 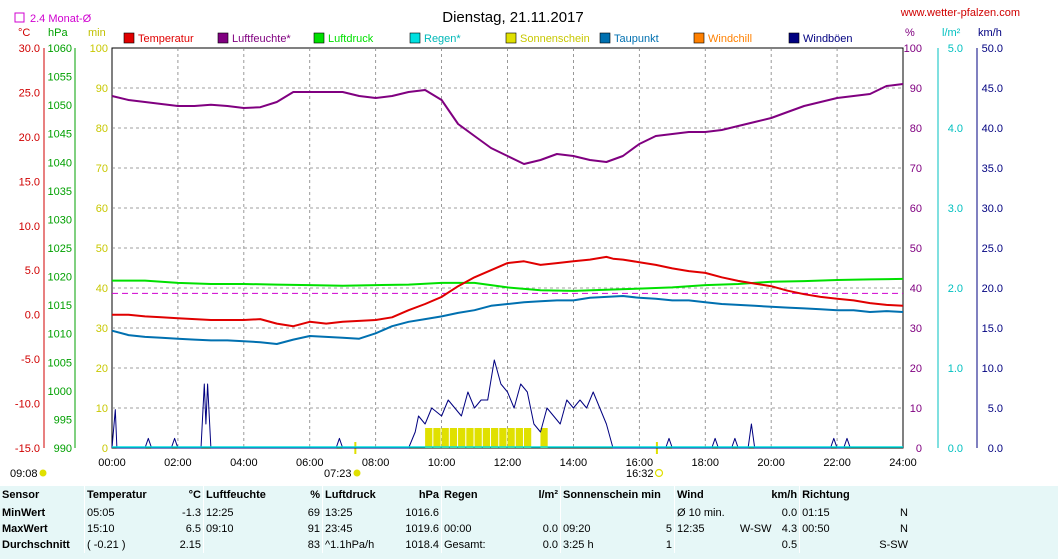 What do you see at coordinates (904, 529) in the screenshot?
I see `stats-cell-dir-val: N` at bounding box center [904, 529].